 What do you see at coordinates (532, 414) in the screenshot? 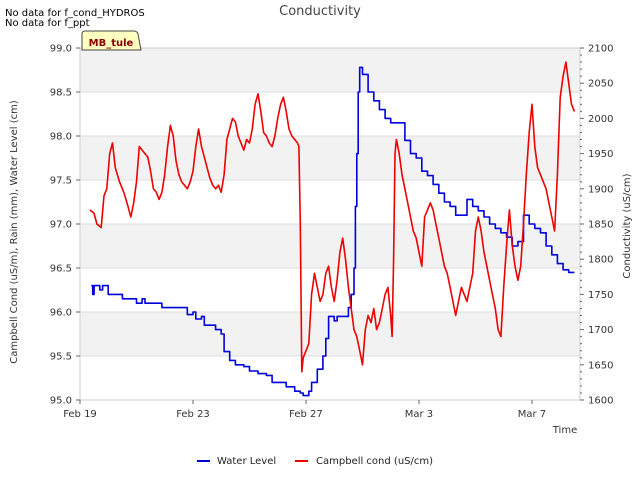
I see `x-tick-label: Mar 7` at bounding box center [532, 414].